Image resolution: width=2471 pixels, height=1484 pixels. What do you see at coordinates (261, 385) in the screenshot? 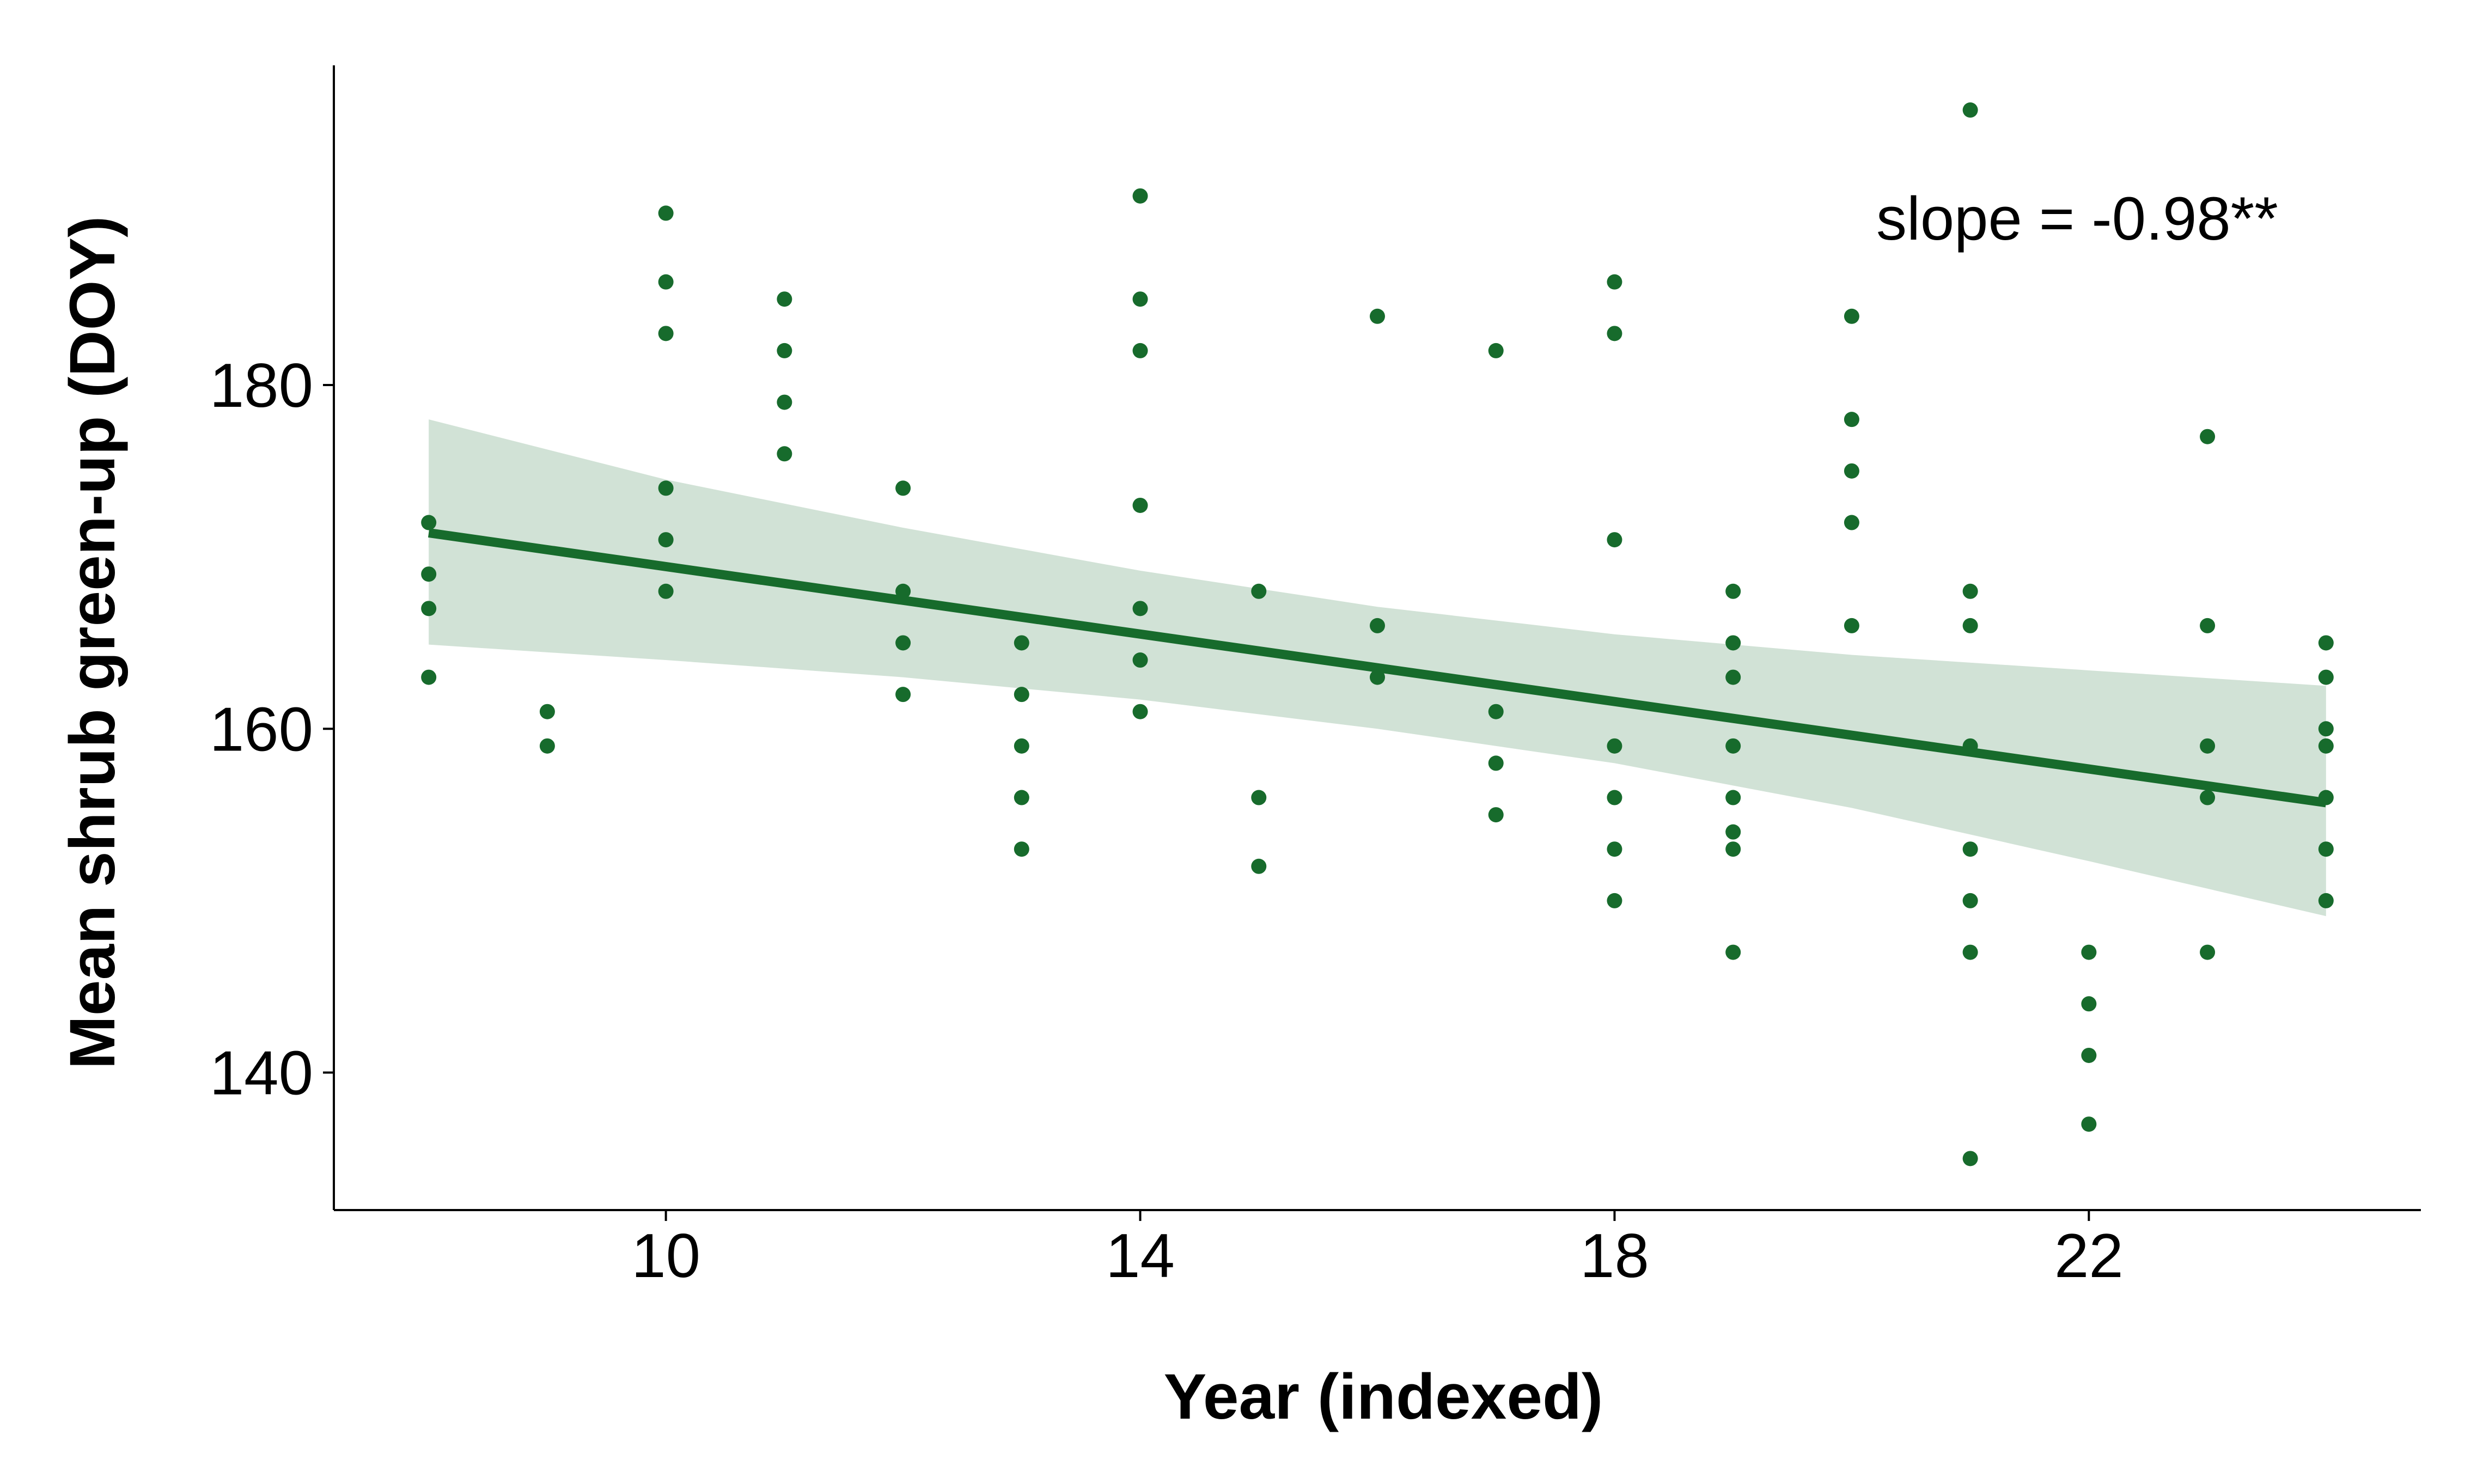
I see `y-tick-label: 180` at bounding box center [261, 385].